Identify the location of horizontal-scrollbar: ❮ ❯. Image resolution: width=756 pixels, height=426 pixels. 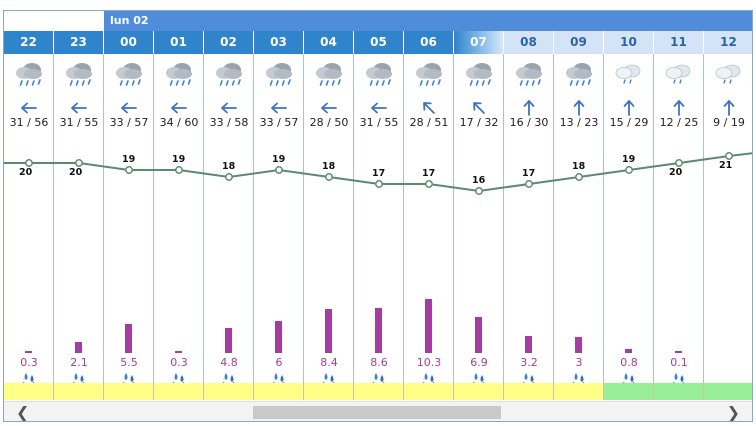
(378, 411).